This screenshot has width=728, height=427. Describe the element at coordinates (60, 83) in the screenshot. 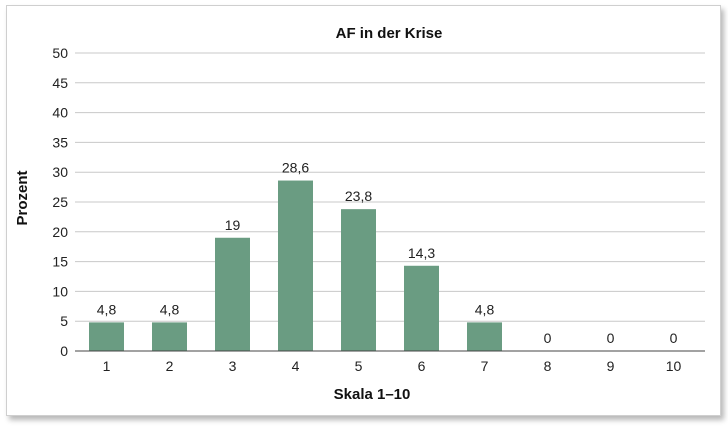

I see `y-tick-label: 45` at that location.